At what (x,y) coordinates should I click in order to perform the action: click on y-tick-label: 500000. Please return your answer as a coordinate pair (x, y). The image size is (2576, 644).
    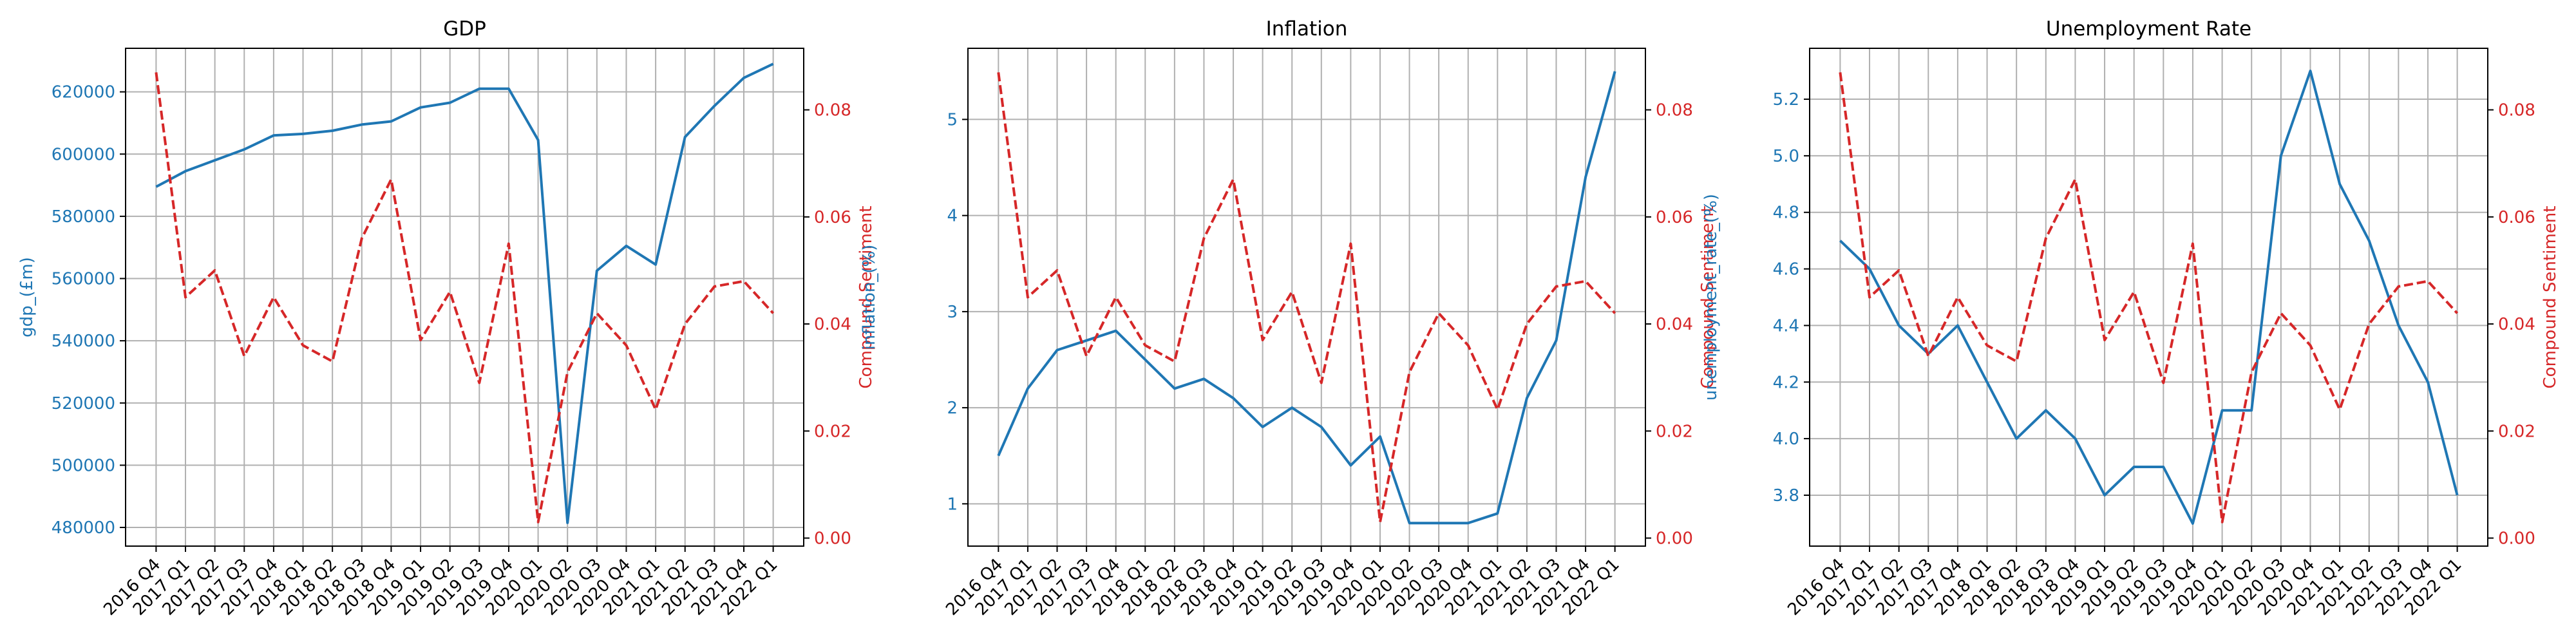
    Looking at the image, I should click on (83, 465).